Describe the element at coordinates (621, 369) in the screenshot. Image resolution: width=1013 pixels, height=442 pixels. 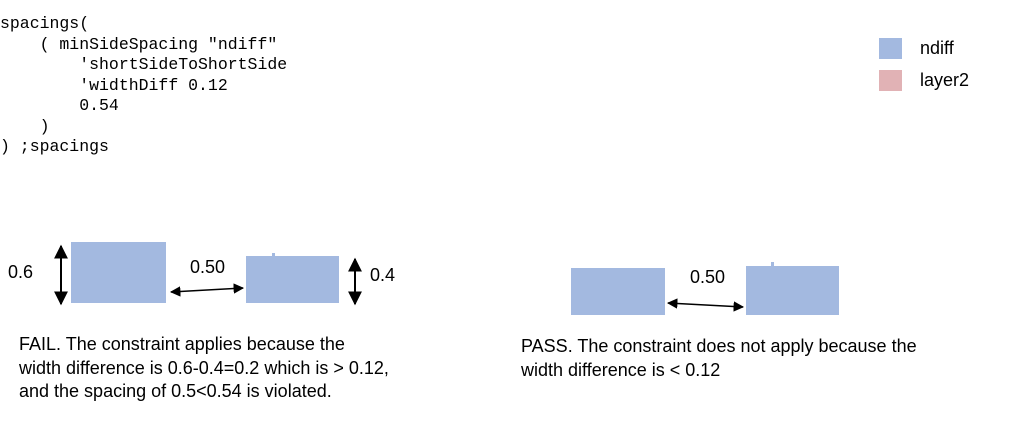
I see `caption-line: width difference is < 0.12` at that location.